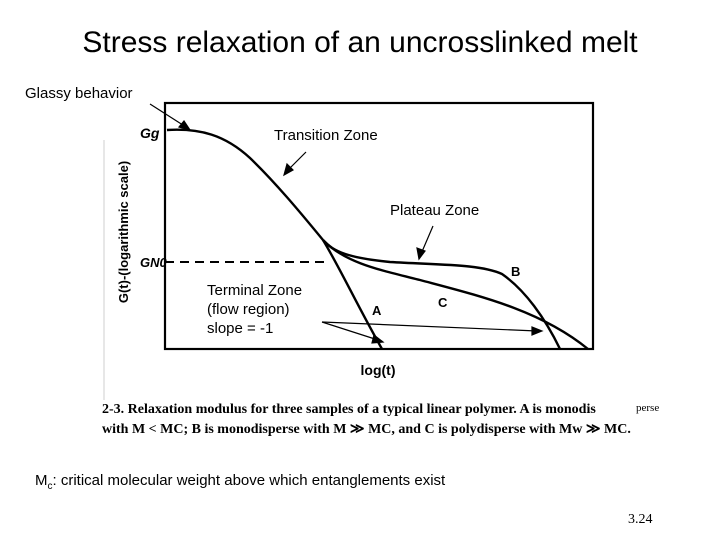 This screenshot has height=540, width=720. What do you see at coordinates (150, 133) in the screenshot?
I see `g-glassy-label: Gg` at bounding box center [150, 133].